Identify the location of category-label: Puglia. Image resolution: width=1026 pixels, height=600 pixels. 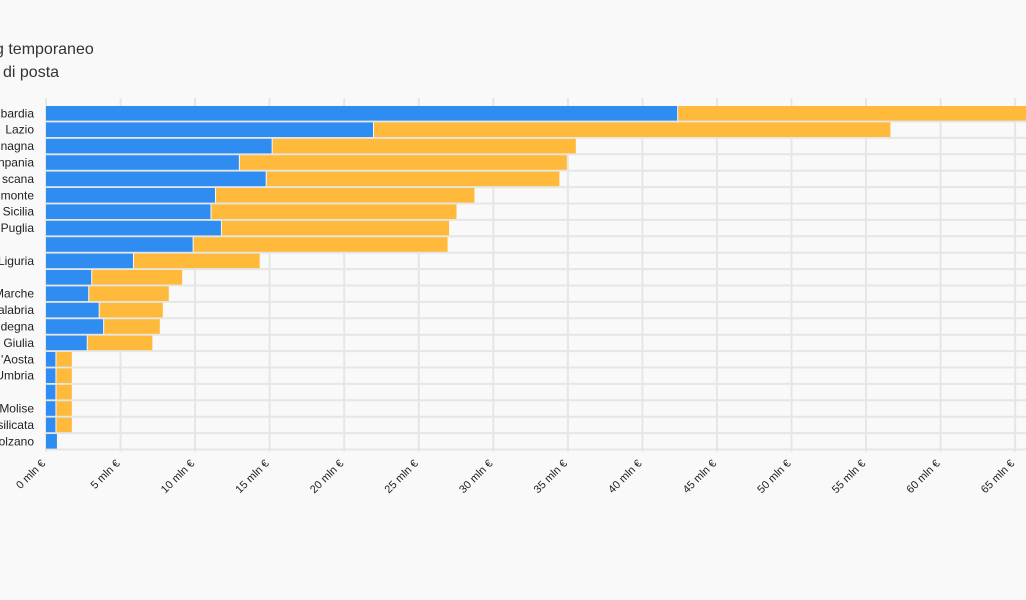
(18, 228).